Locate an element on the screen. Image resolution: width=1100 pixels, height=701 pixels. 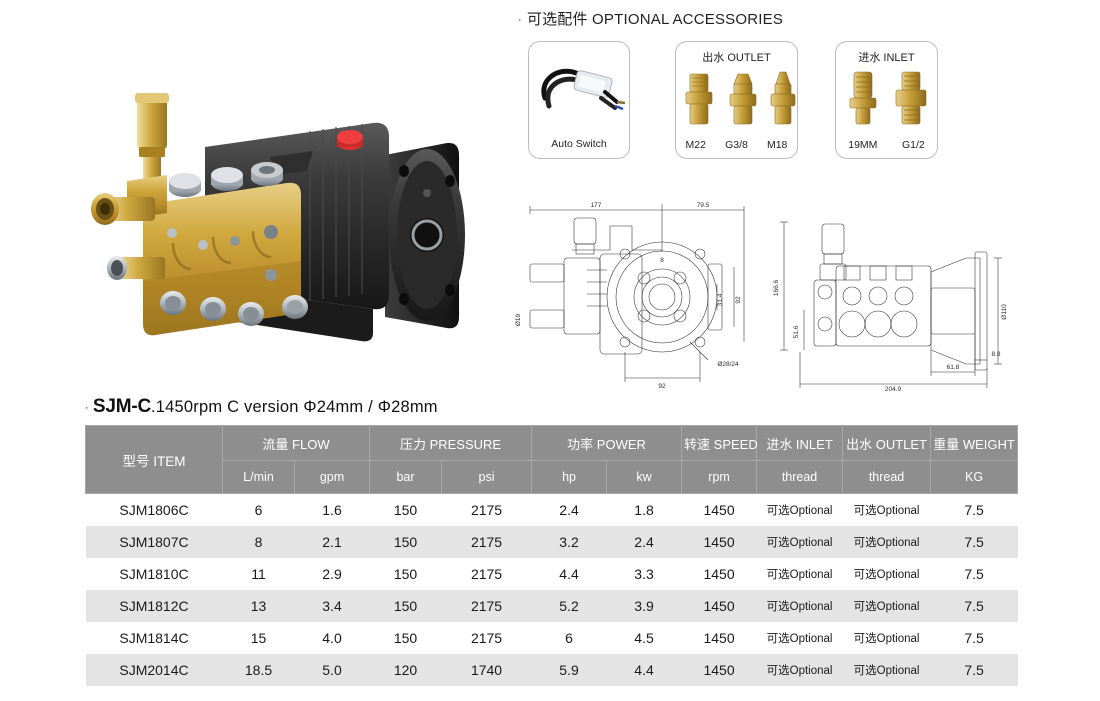
col-unit-outlet-thread: thread is located at coordinates (887, 477).